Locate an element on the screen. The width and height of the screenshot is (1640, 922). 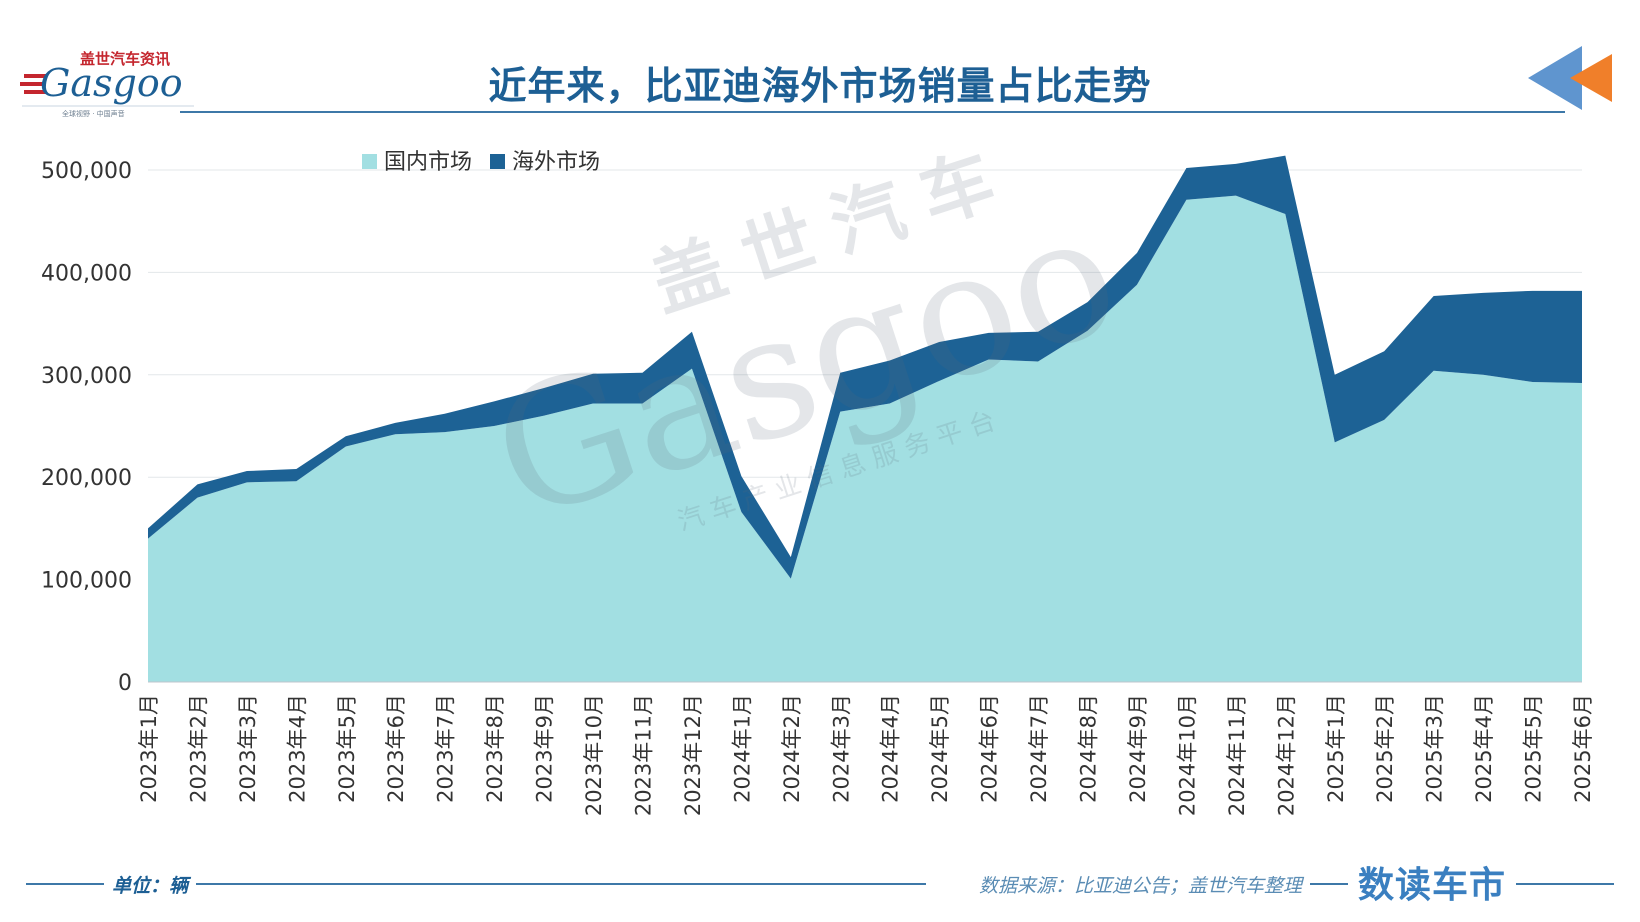
page-title: 近年来，比亚迪海外市场销量占比走势 is located at coordinates (820, 86).